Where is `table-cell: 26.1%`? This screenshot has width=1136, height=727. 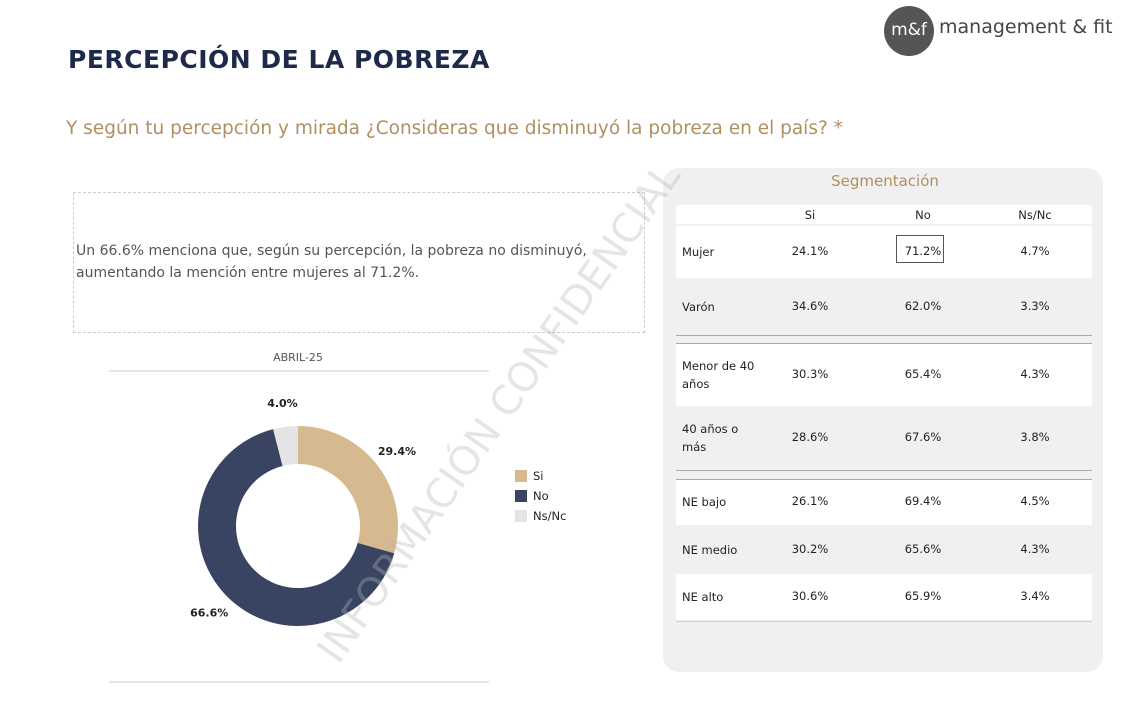
table-cell: 26.1% is located at coordinates (810, 501).